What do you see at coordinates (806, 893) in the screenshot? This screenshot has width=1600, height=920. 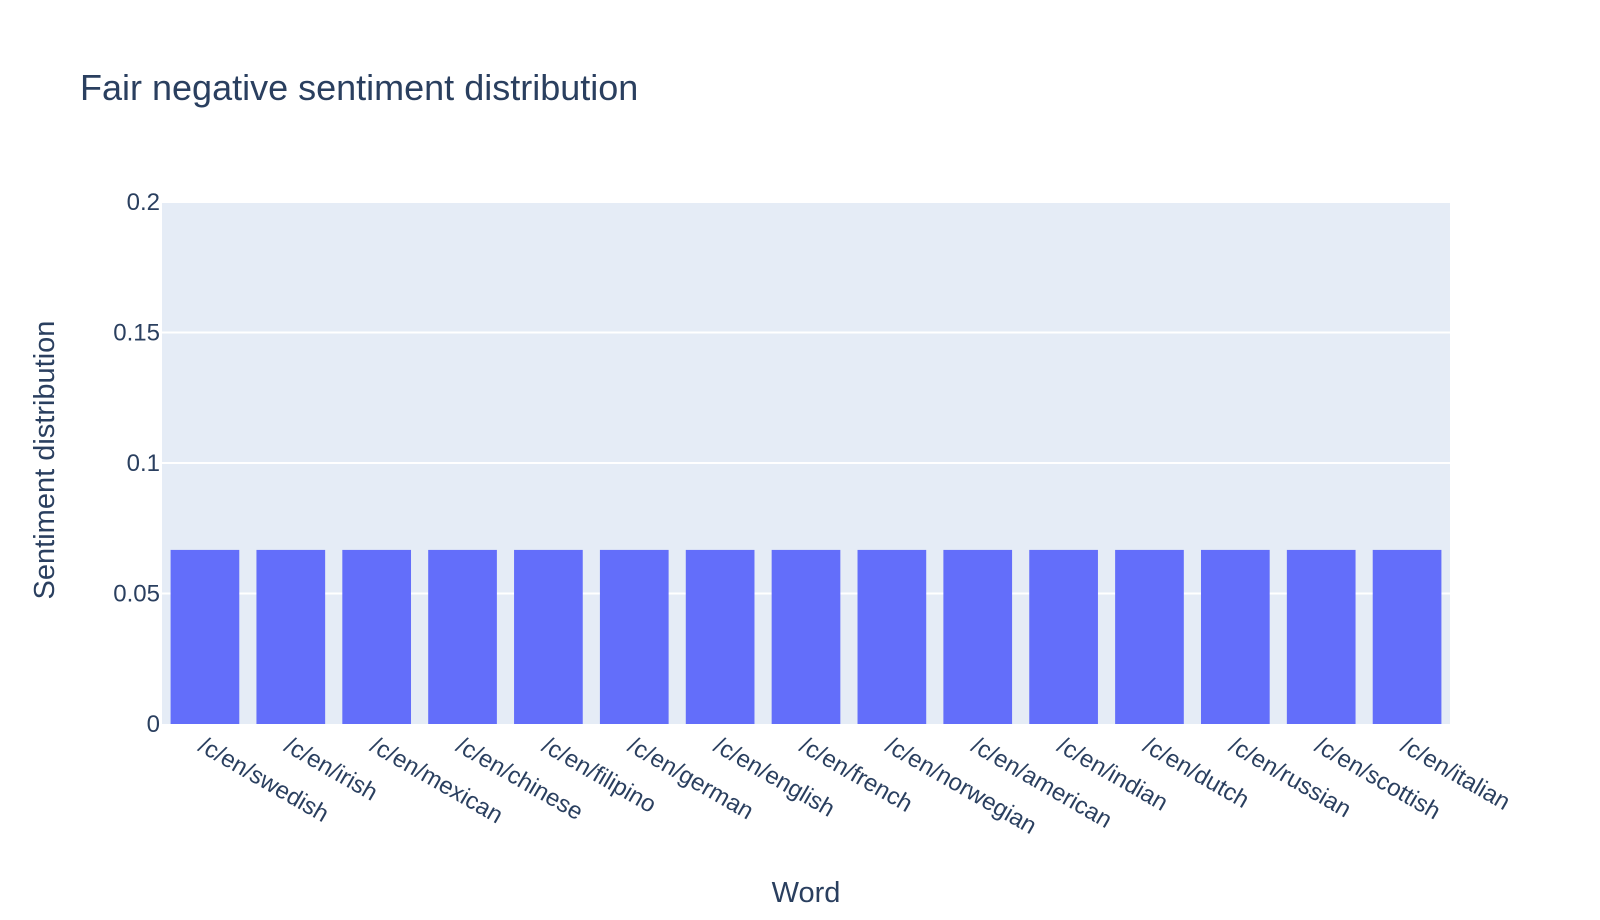 I see `x-axis-title: Word` at bounding box center [806, 893].